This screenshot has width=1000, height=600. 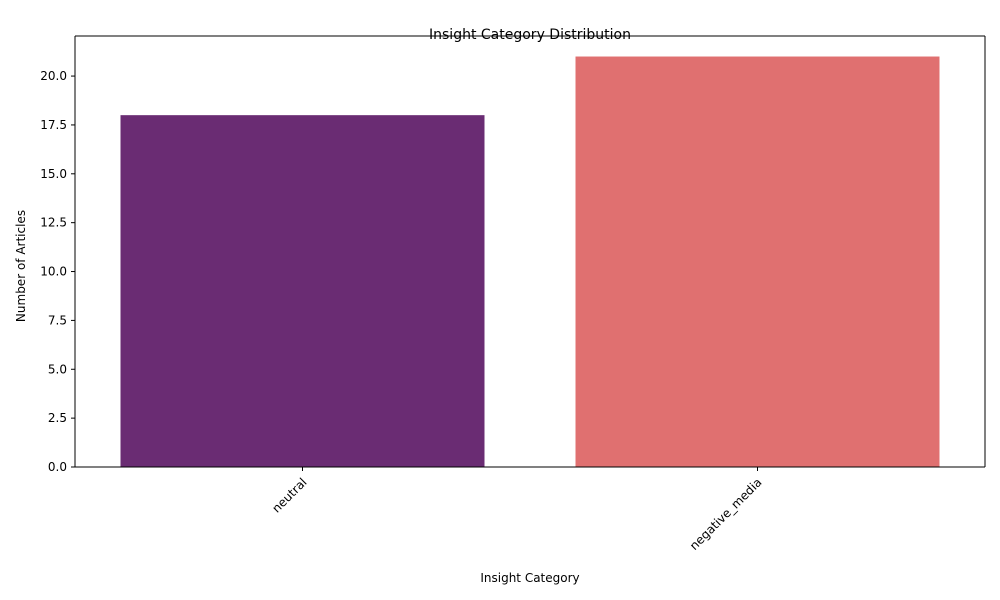 What do you see at coordinates (517, 510) in the screenshot?
I see `x-axis-ticks: neutral negative_media` at bounding box center [517, 510].